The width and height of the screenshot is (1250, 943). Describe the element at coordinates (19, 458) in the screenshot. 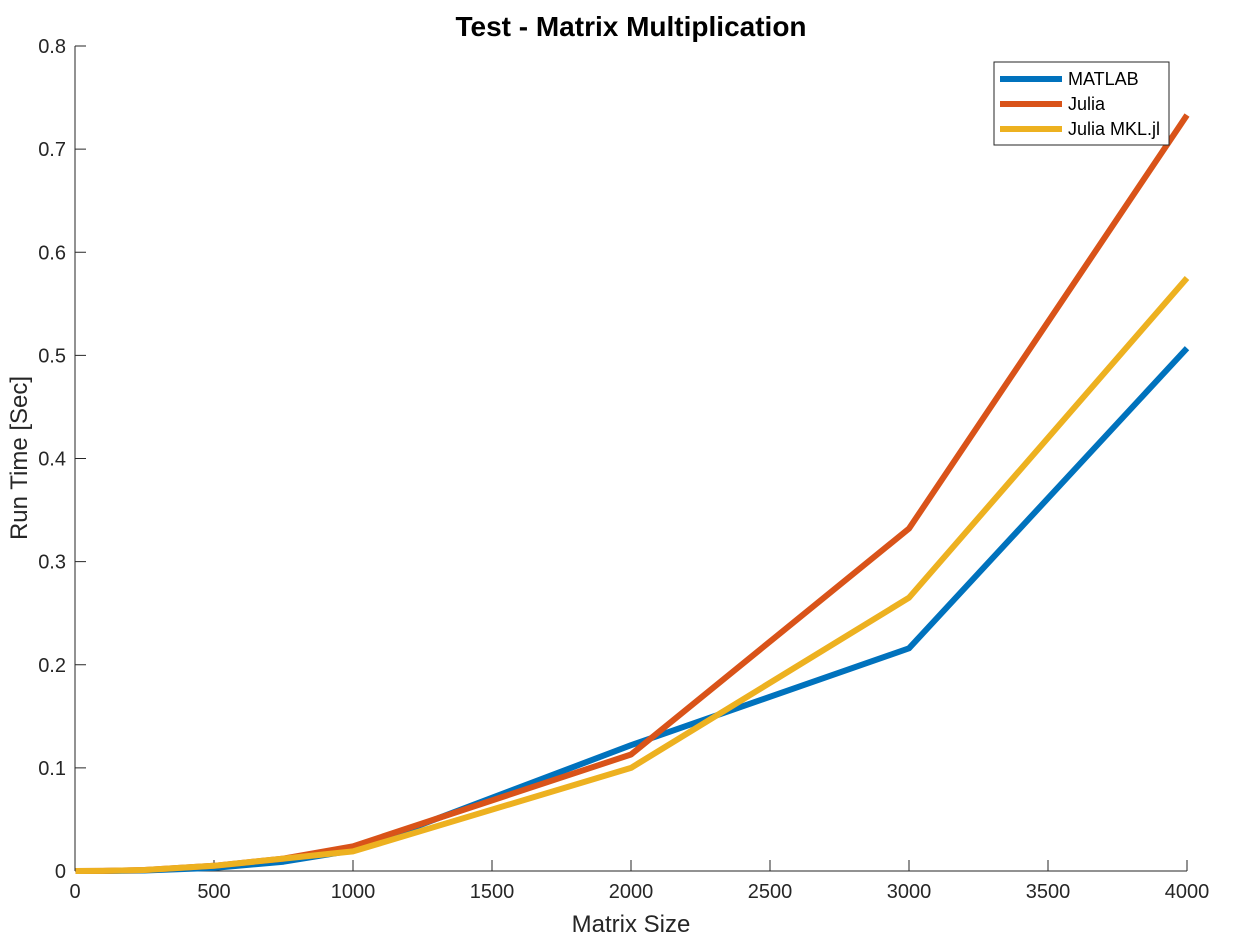

I see `y-axis-label: Run Time [Sec]` at that location.